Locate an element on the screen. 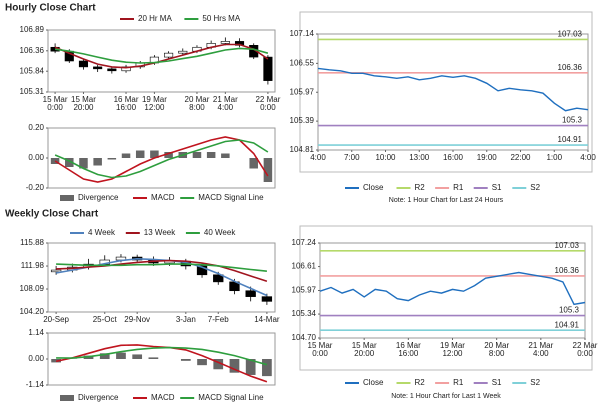 The height and width of the screenshot is (413, 600). y-tick-label: -1.14 is located at coordinates (35, 384).